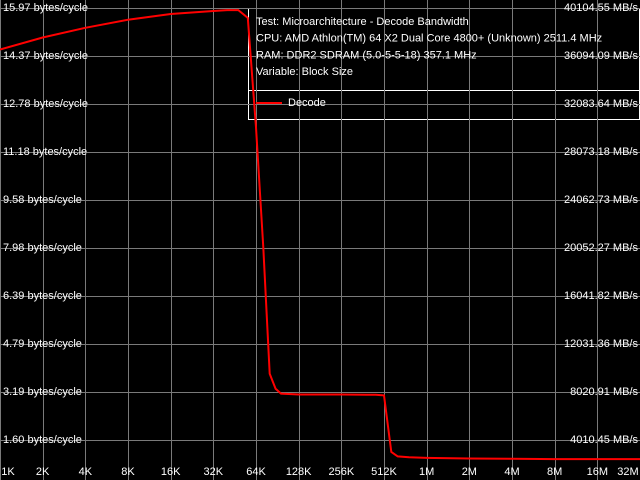 Image resolution: width=640 pixels, height=480 pixels. Describe the element at coordinates (256, 472) in the screenshot. I see `x-tick-label: 64K` at that location.